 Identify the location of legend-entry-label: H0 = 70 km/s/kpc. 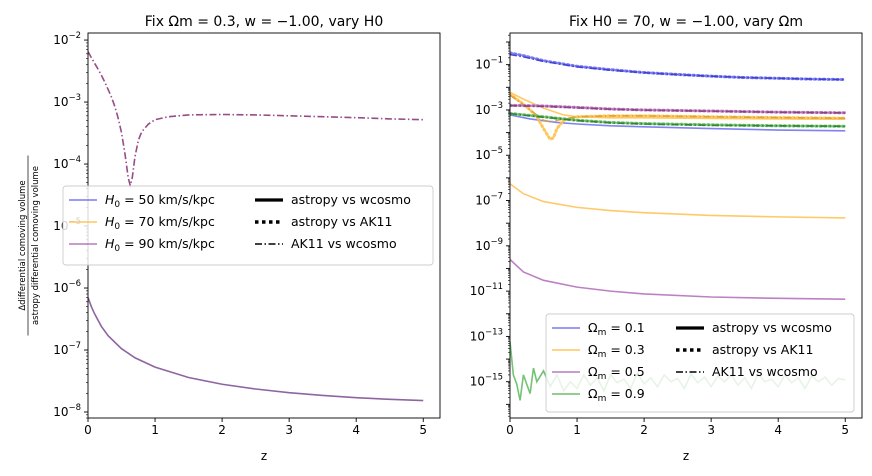
(160, 223).